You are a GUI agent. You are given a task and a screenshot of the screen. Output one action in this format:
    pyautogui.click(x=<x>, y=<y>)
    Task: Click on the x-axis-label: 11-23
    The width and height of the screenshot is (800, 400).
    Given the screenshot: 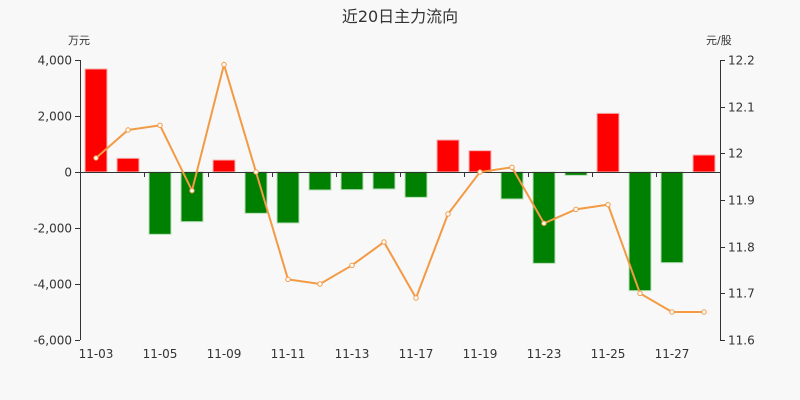 What is the action you would take?
    pyautogui.click(x=544, y=354)
    